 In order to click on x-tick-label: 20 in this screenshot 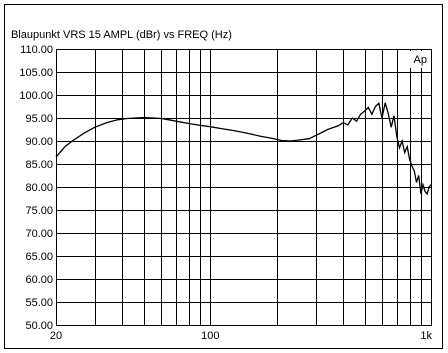, I will do `click(56, 336)`.